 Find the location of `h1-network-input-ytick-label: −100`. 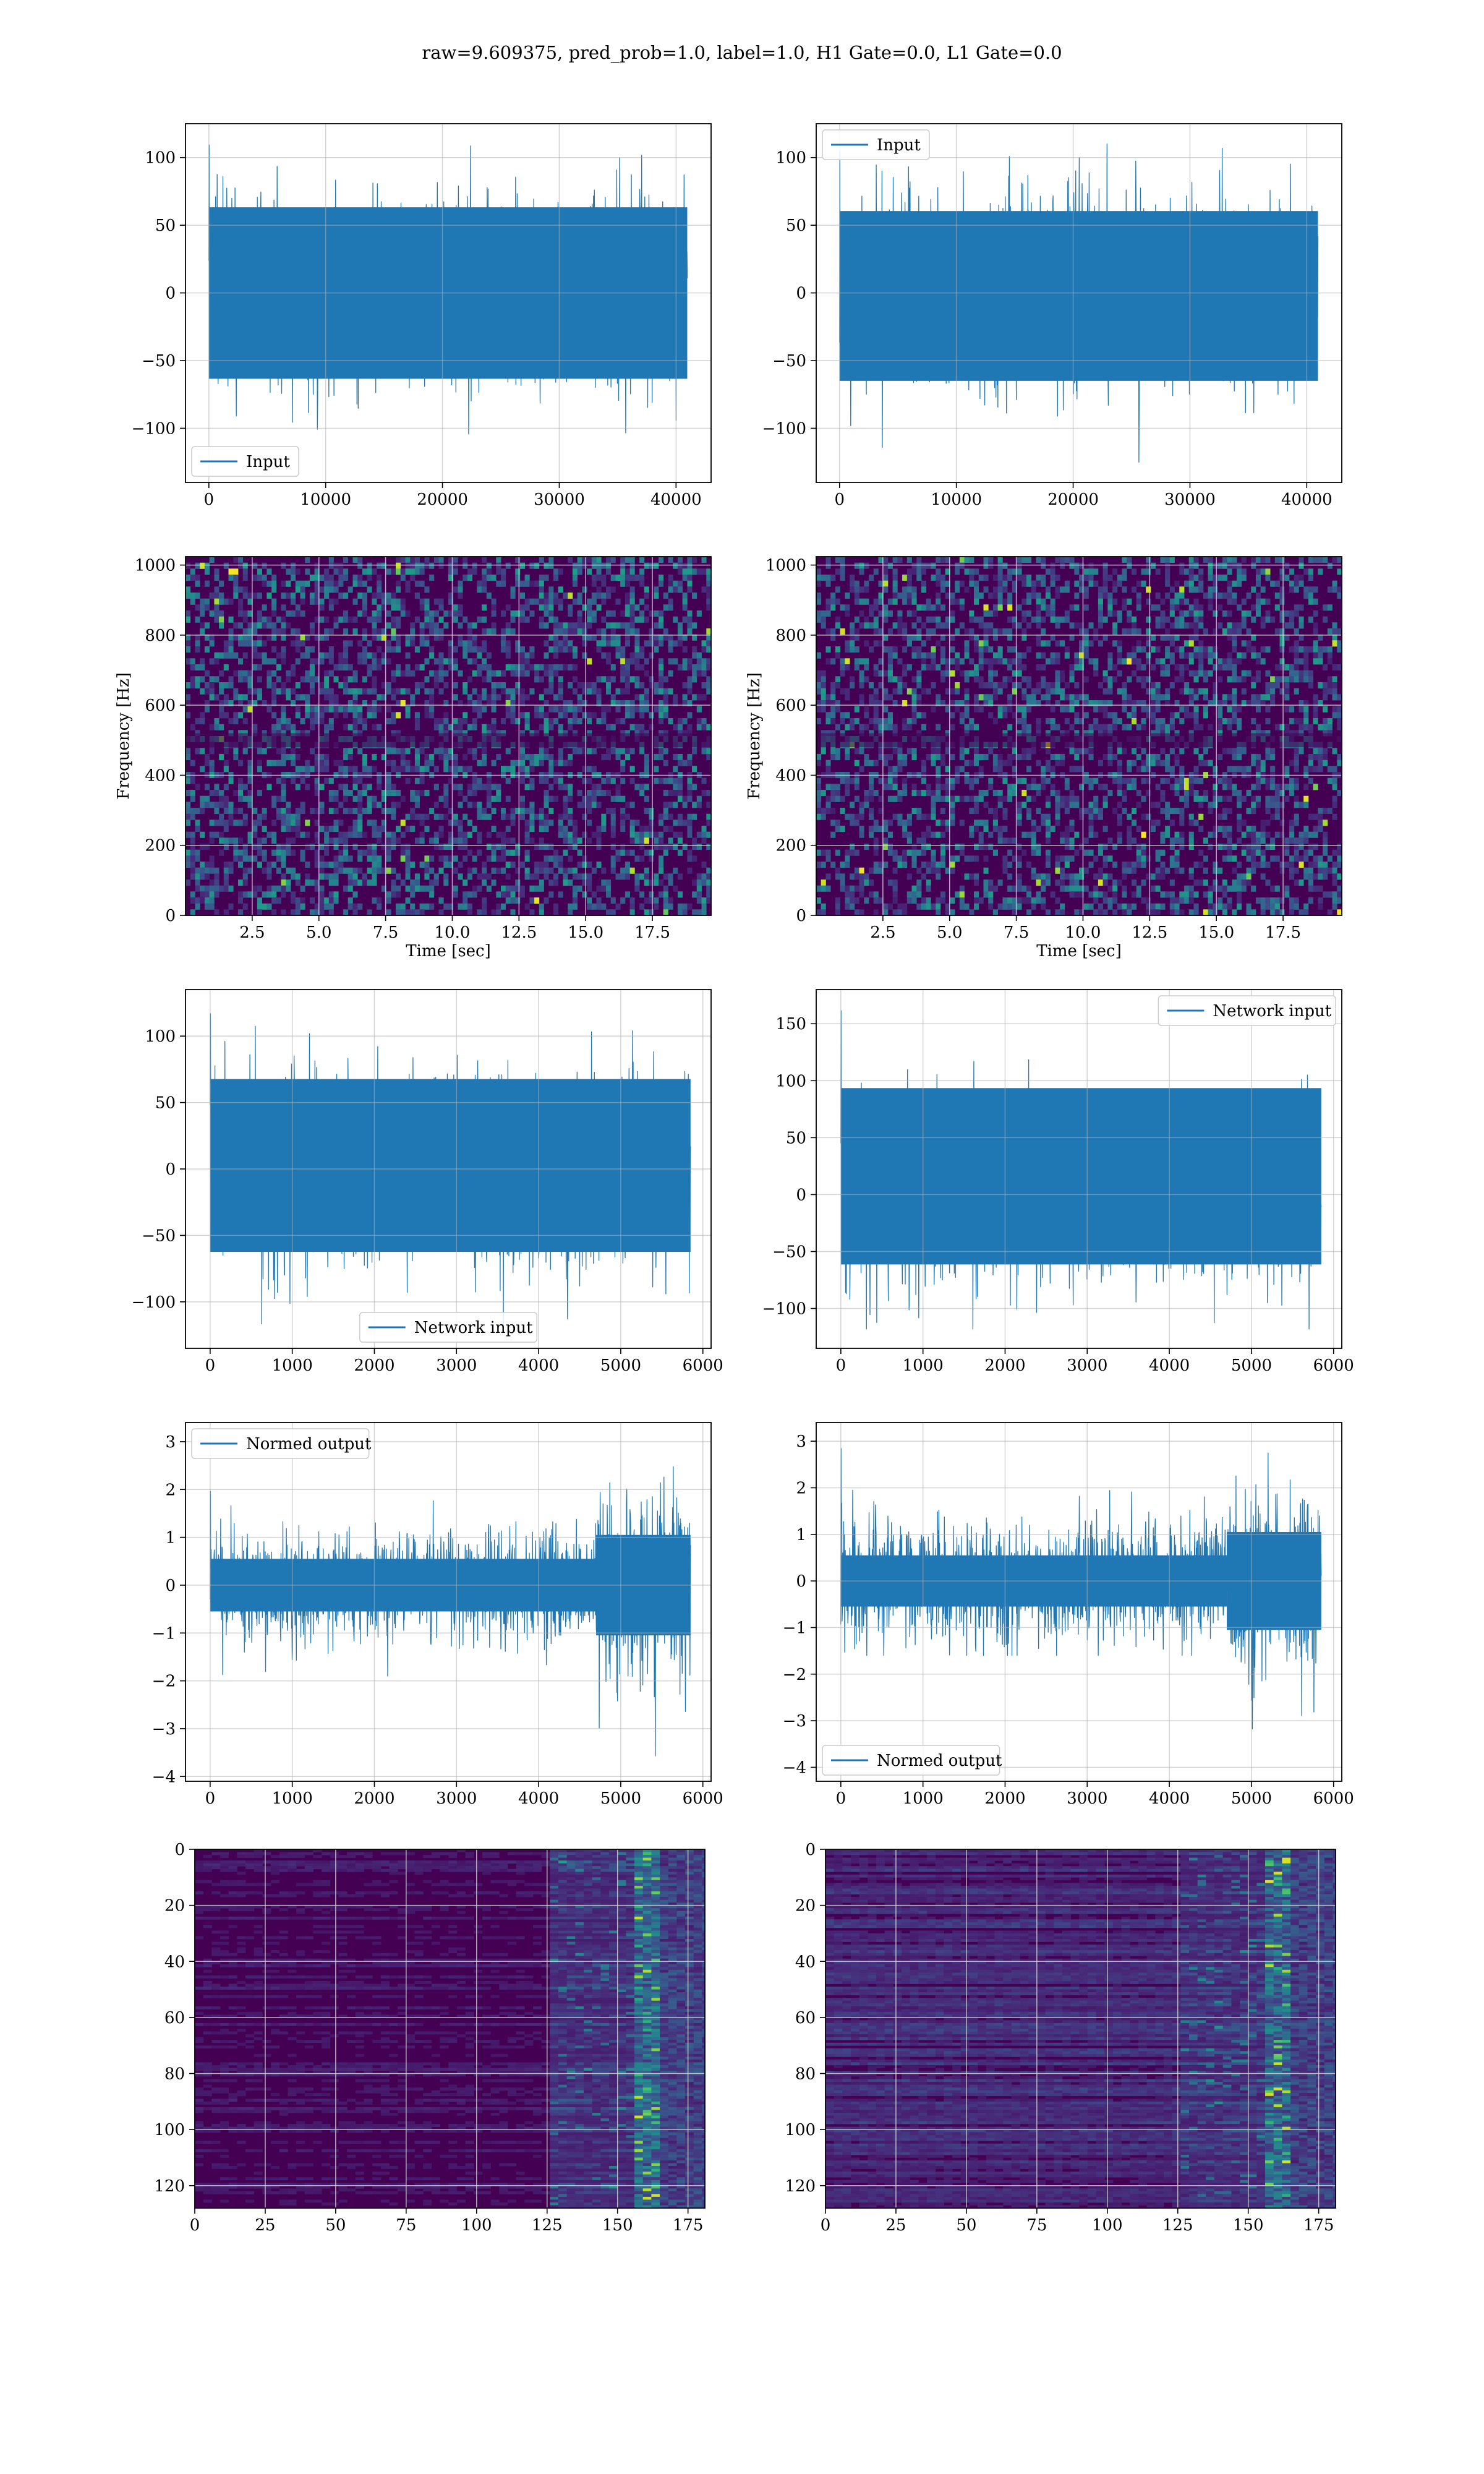

h1-network-input-ytick-label: −100 is located at coordinates (154, 1303).